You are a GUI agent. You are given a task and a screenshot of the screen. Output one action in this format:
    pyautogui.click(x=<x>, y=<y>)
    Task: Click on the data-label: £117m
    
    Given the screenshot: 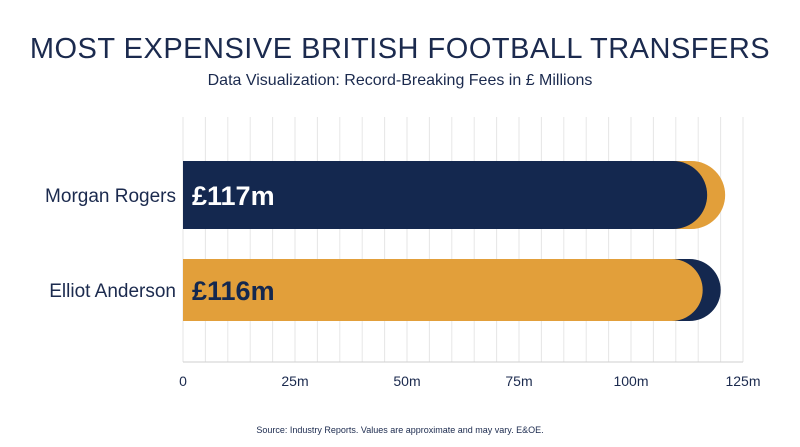 What is the action you would take?
    pyautogui.click(x=233, y=196)
    